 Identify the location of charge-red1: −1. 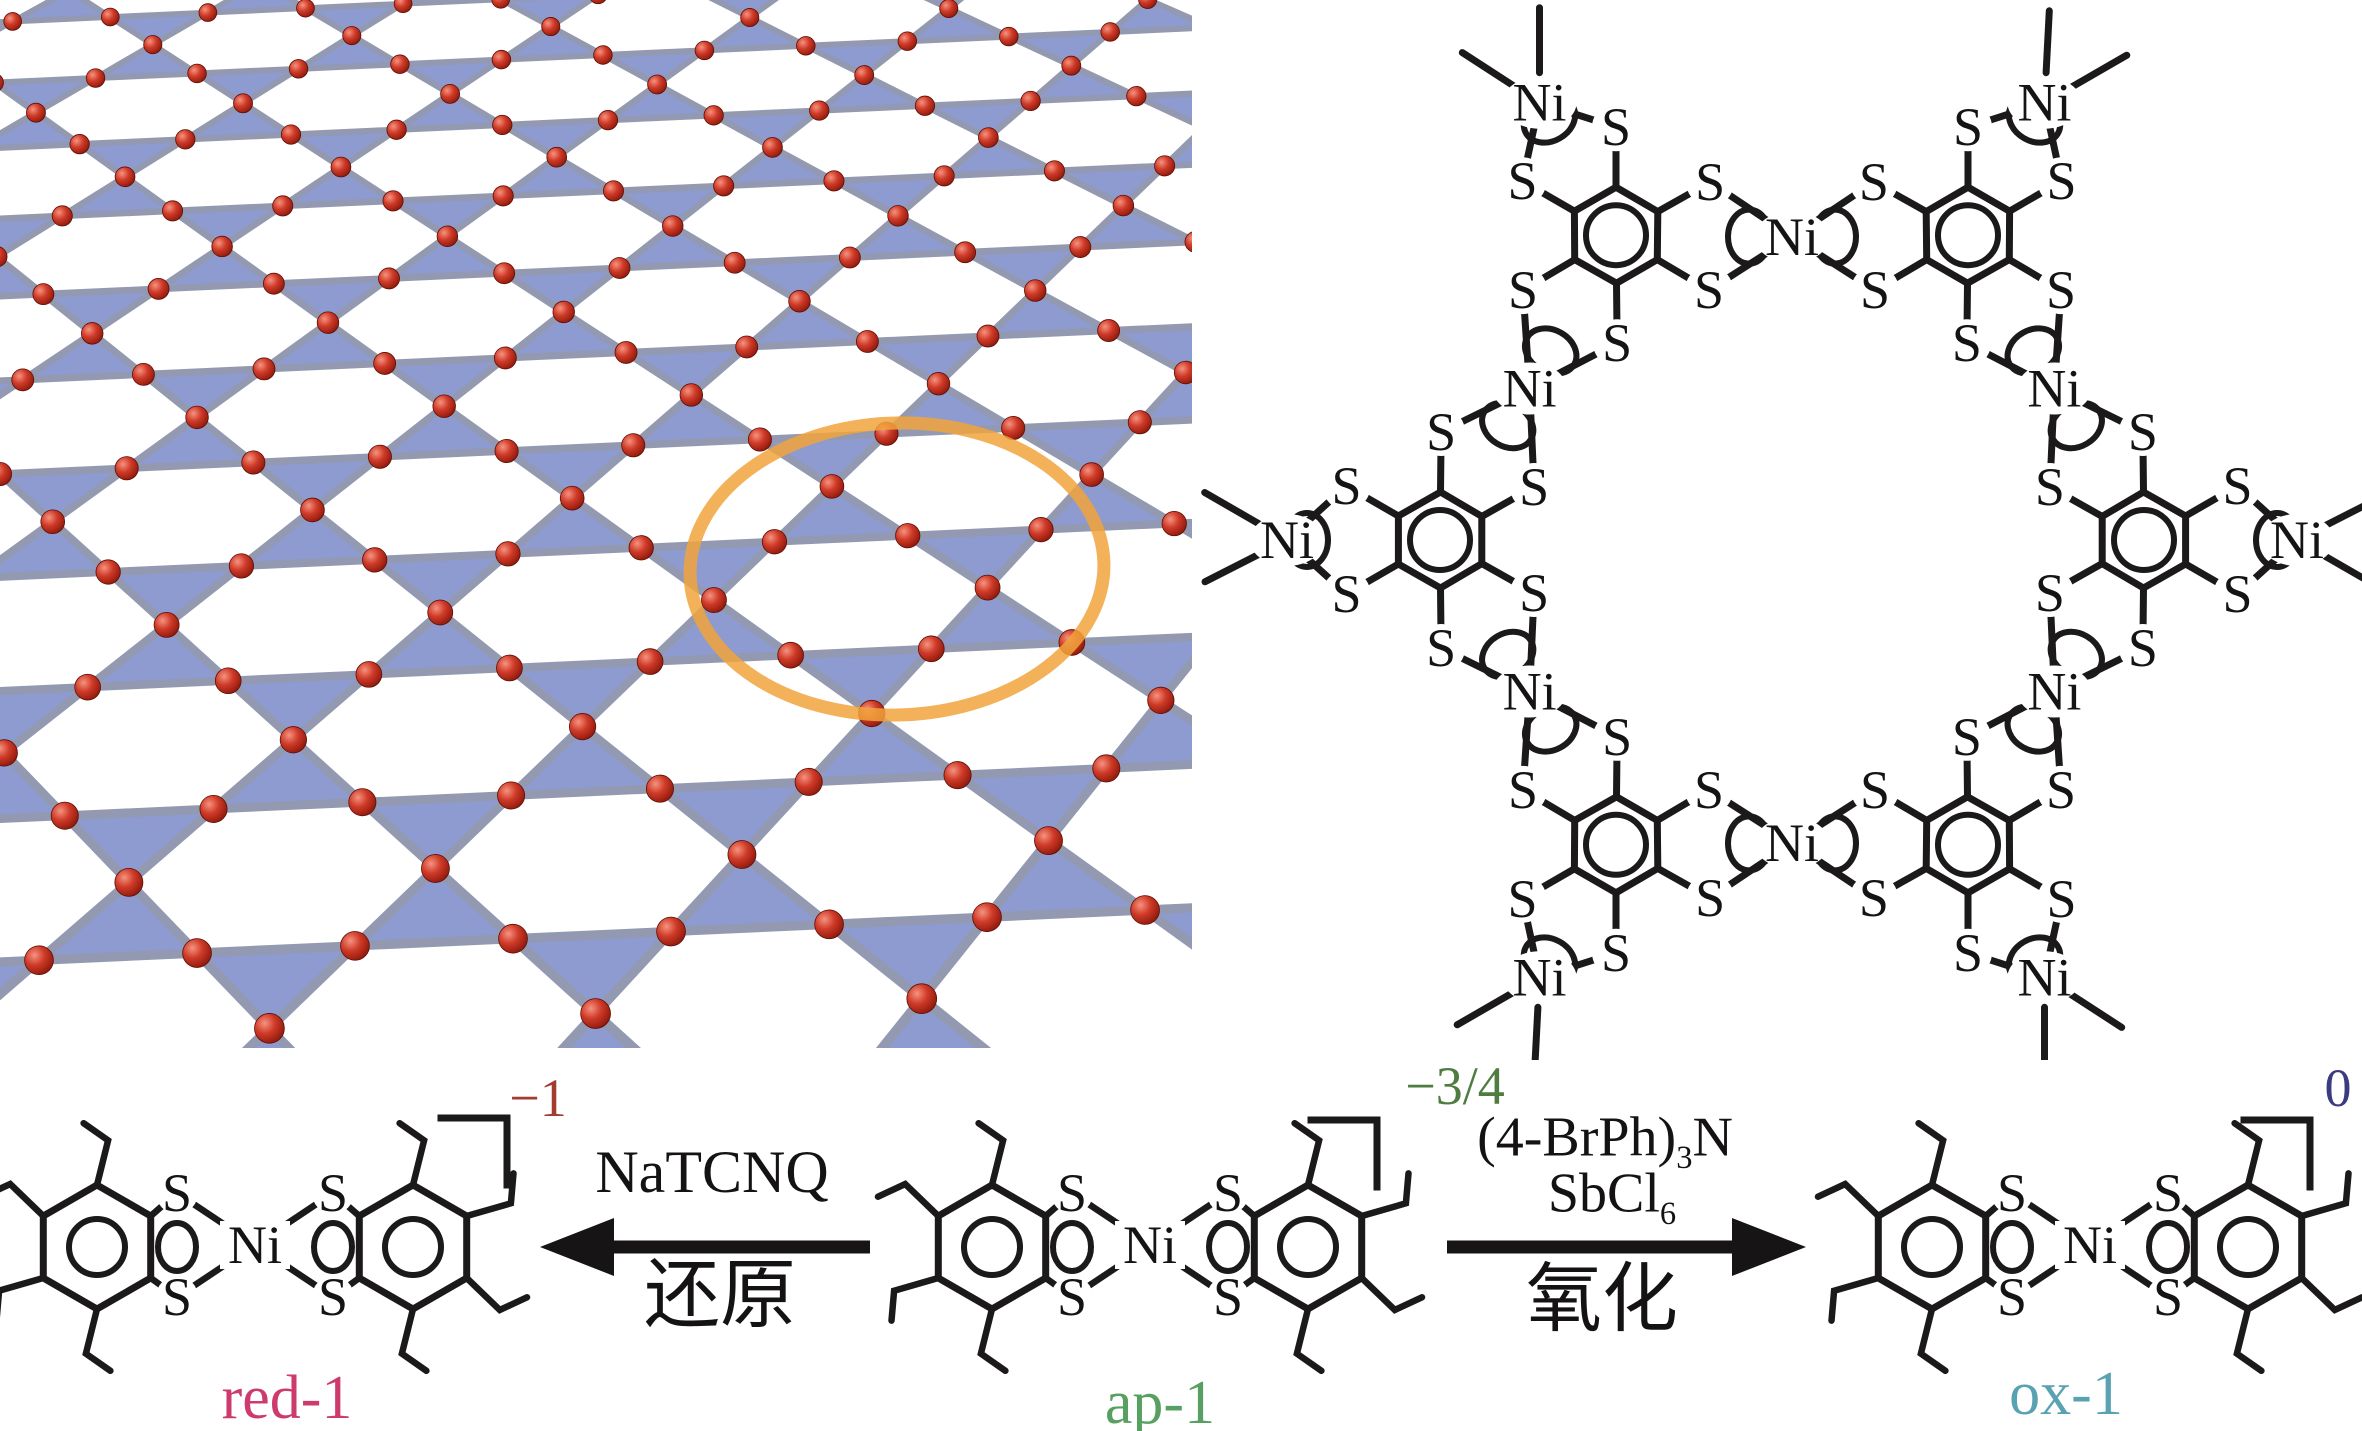
(538, 1098).